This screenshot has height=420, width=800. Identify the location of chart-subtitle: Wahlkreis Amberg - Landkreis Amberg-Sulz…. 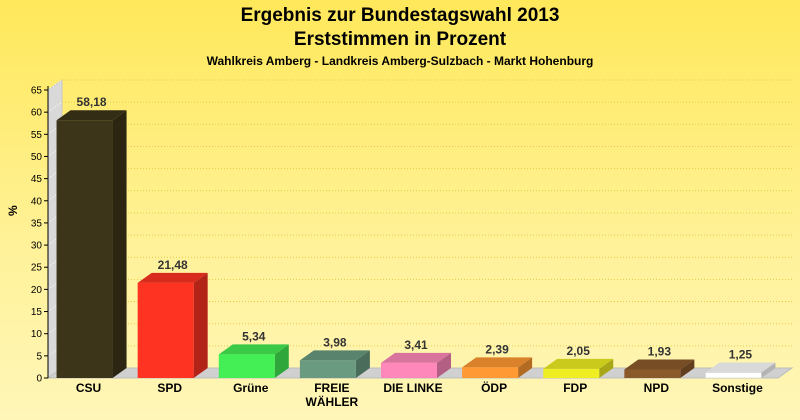
(400, 61).